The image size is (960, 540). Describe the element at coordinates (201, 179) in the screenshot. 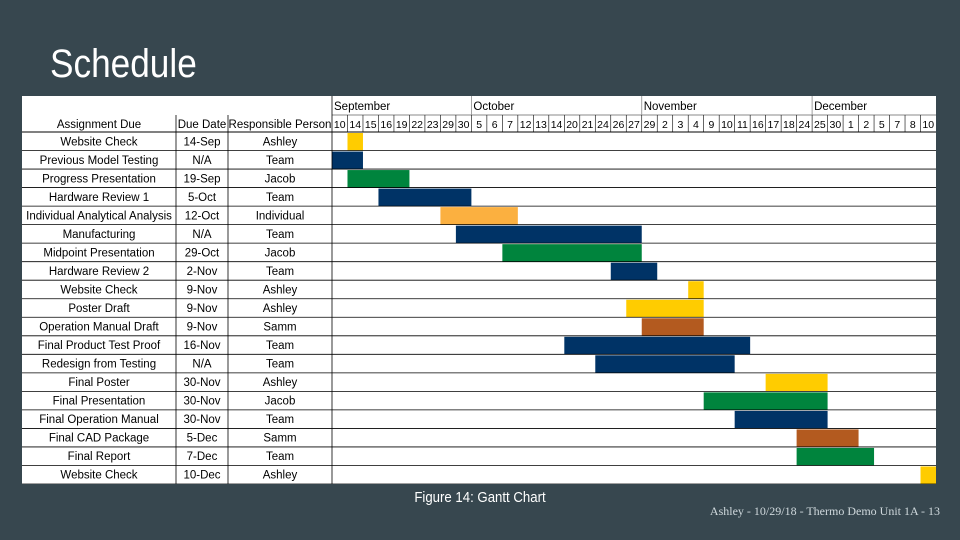

I see `due-date: 19-Sep` at that location.